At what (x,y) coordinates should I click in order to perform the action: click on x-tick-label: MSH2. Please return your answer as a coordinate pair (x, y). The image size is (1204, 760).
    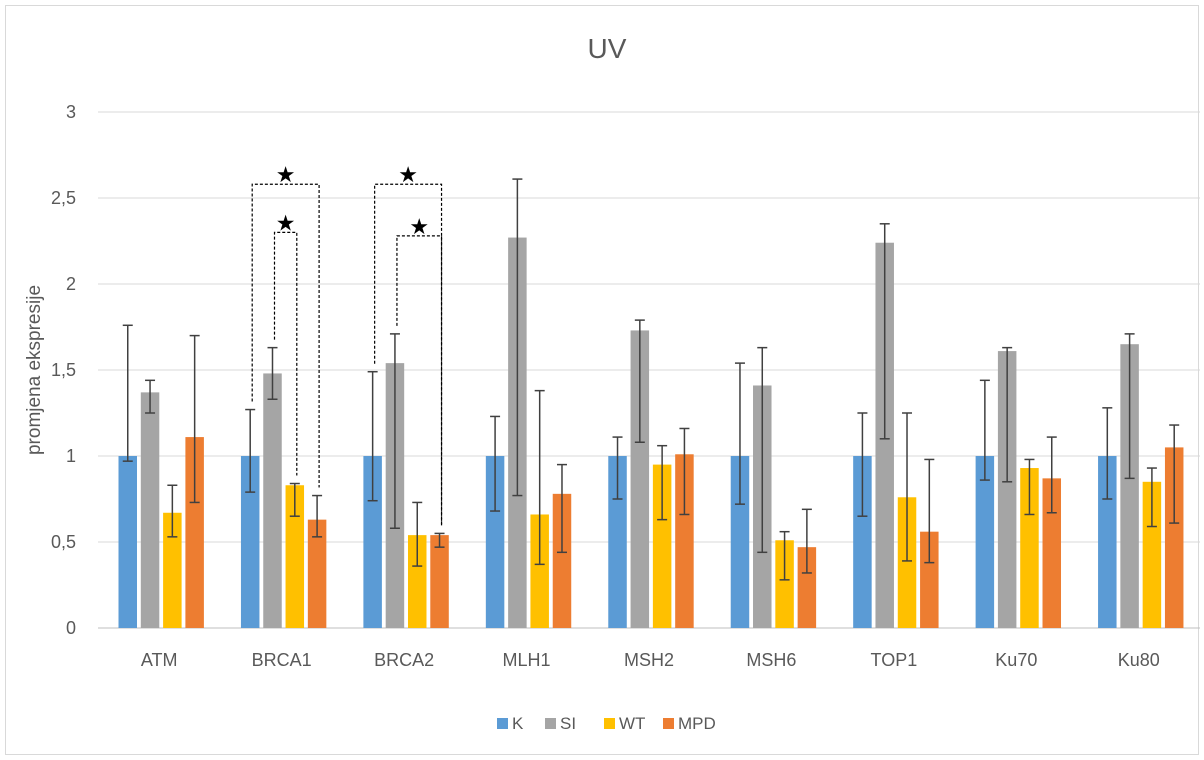
    Looking at the image, I should click on (649, 660).